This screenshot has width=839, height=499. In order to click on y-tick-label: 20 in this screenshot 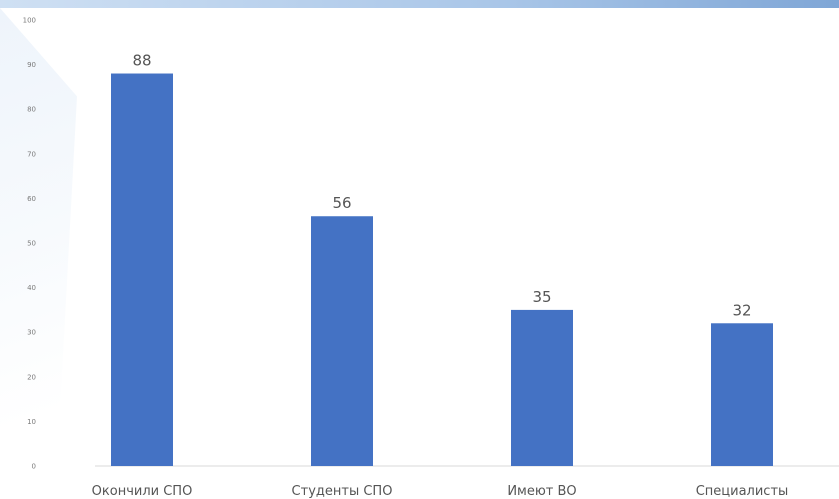, I will do `click(31, 377)`.